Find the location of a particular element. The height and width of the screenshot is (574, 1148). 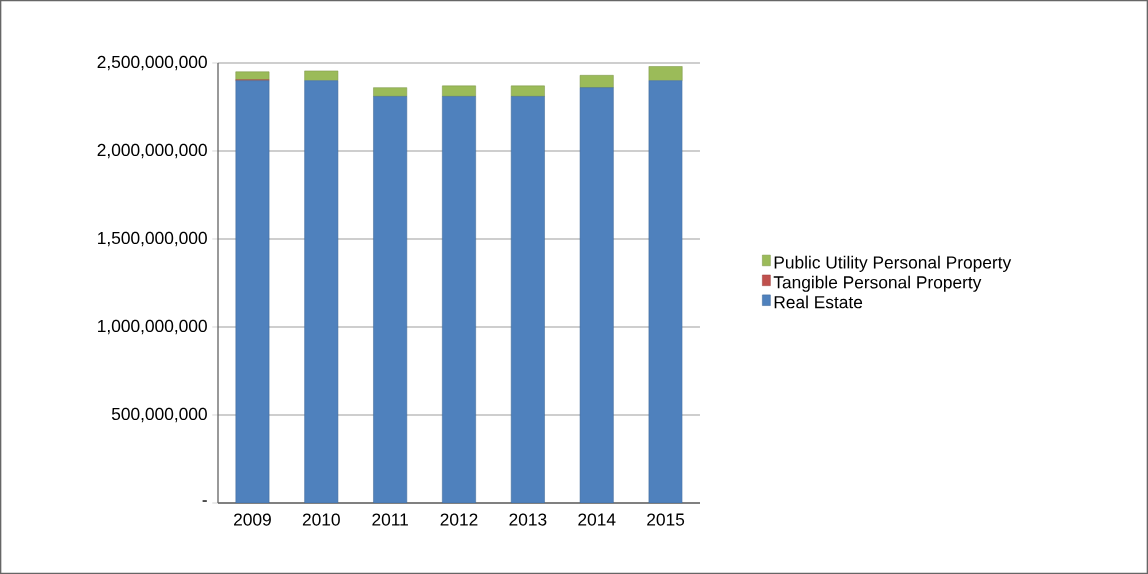

legend-label: Tangible Personal Property is located at coordinates (877, 283).